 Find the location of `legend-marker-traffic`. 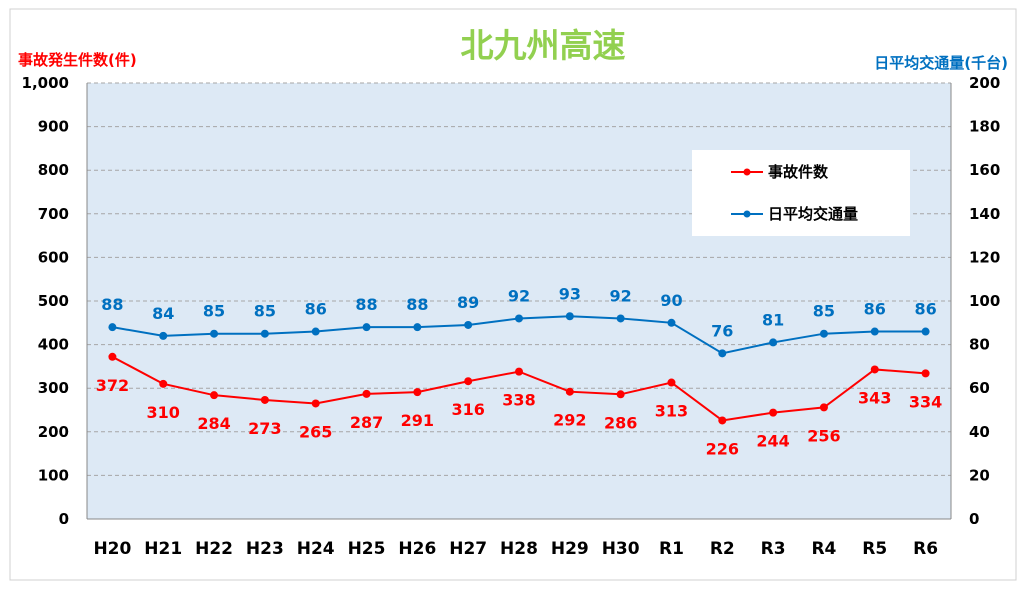

legend-marker-traffic is located at coordinates (747, 214).